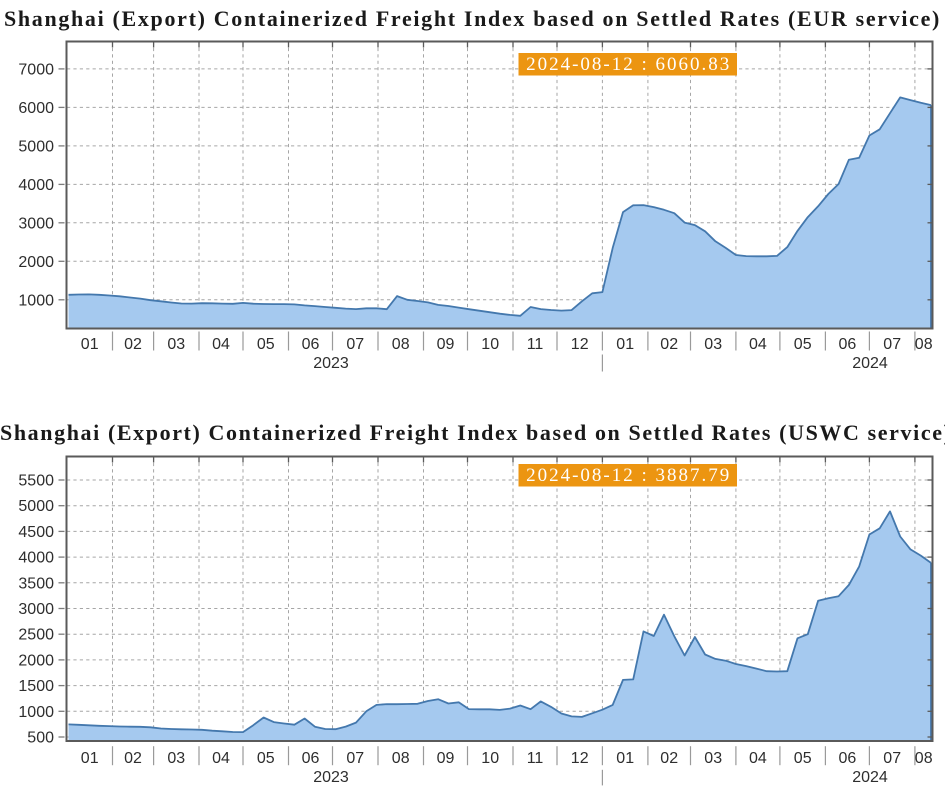  I want to click on svg-text: 6000, so click(36, 108).